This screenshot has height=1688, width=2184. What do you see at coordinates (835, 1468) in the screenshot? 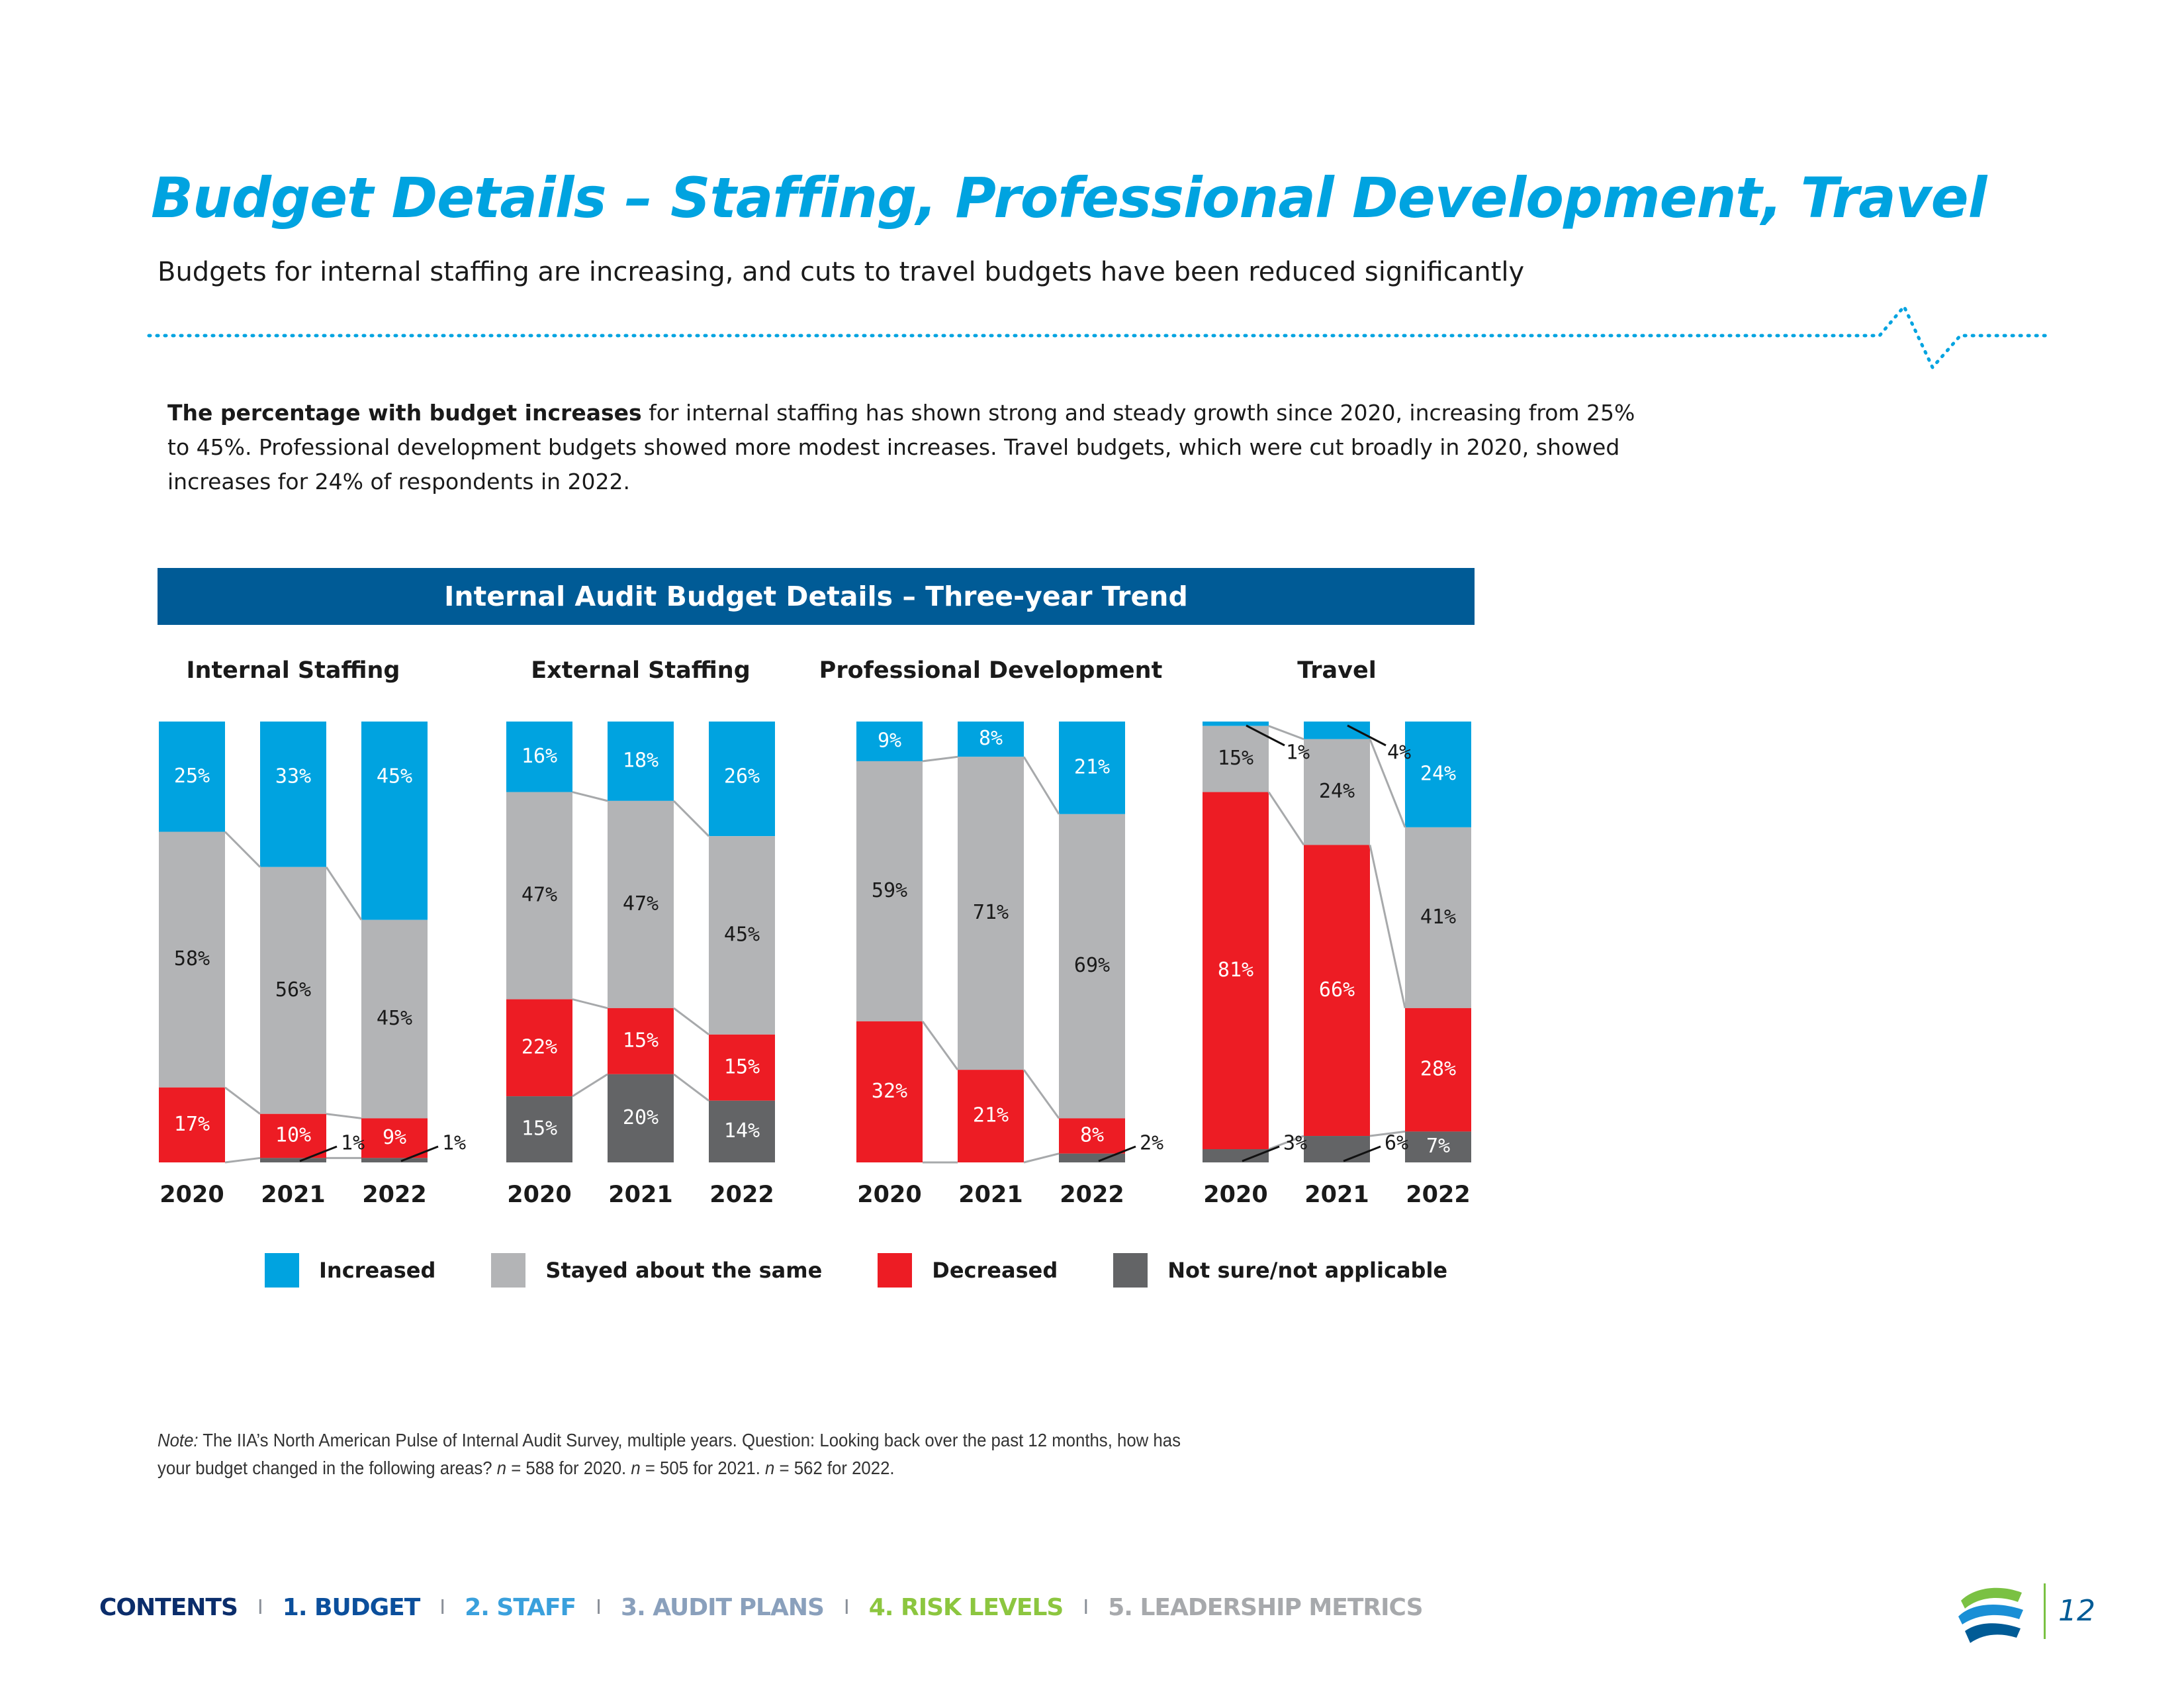
I see `note-text-d: = 562 for 2022.` at bounding box center [835, 1468].